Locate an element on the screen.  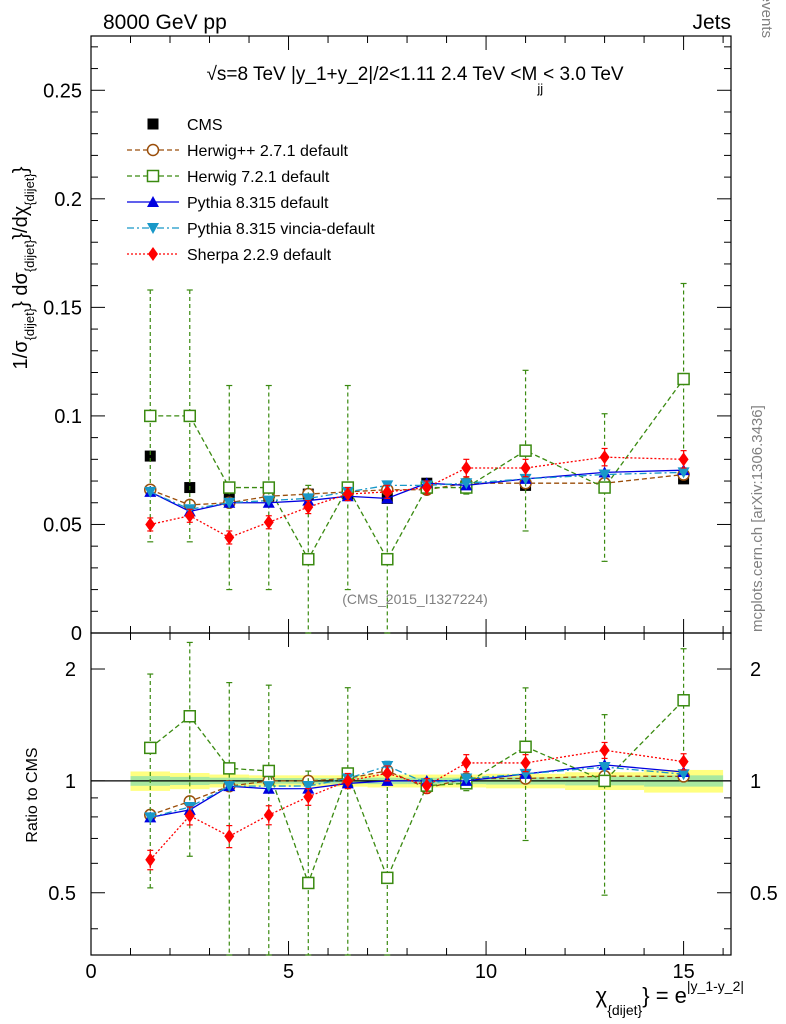
herwig-7-2-1-default-line is located at coordinates (417, 469).